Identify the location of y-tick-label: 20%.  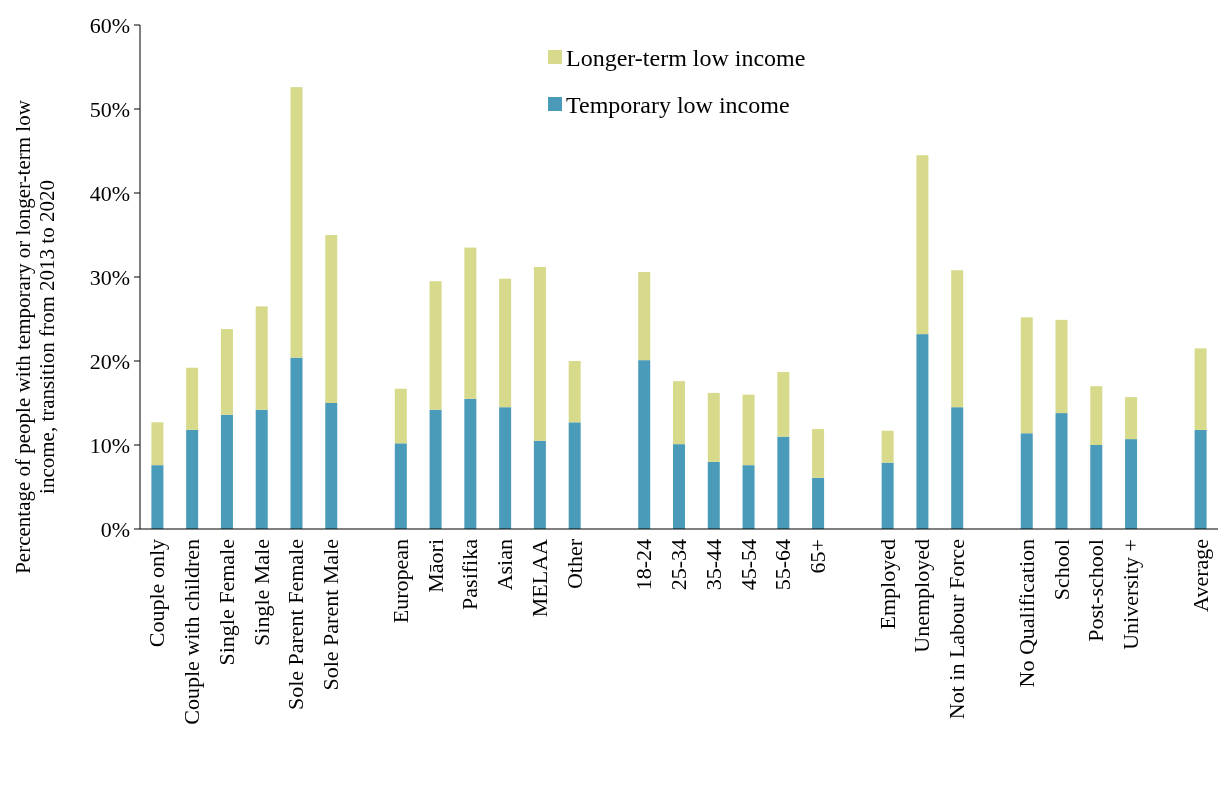
(109, 361).